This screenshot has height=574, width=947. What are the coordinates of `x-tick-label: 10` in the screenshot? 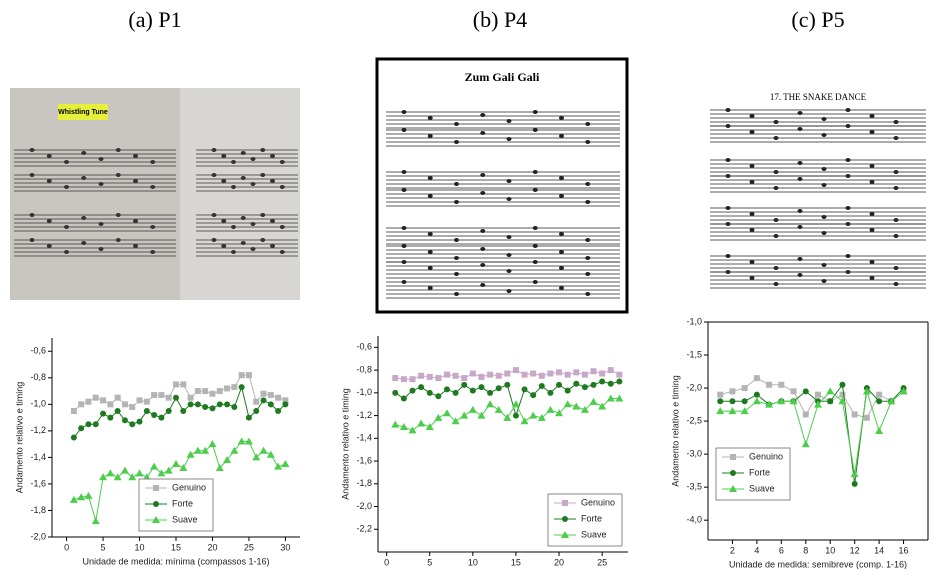 It's located at (830, 550).